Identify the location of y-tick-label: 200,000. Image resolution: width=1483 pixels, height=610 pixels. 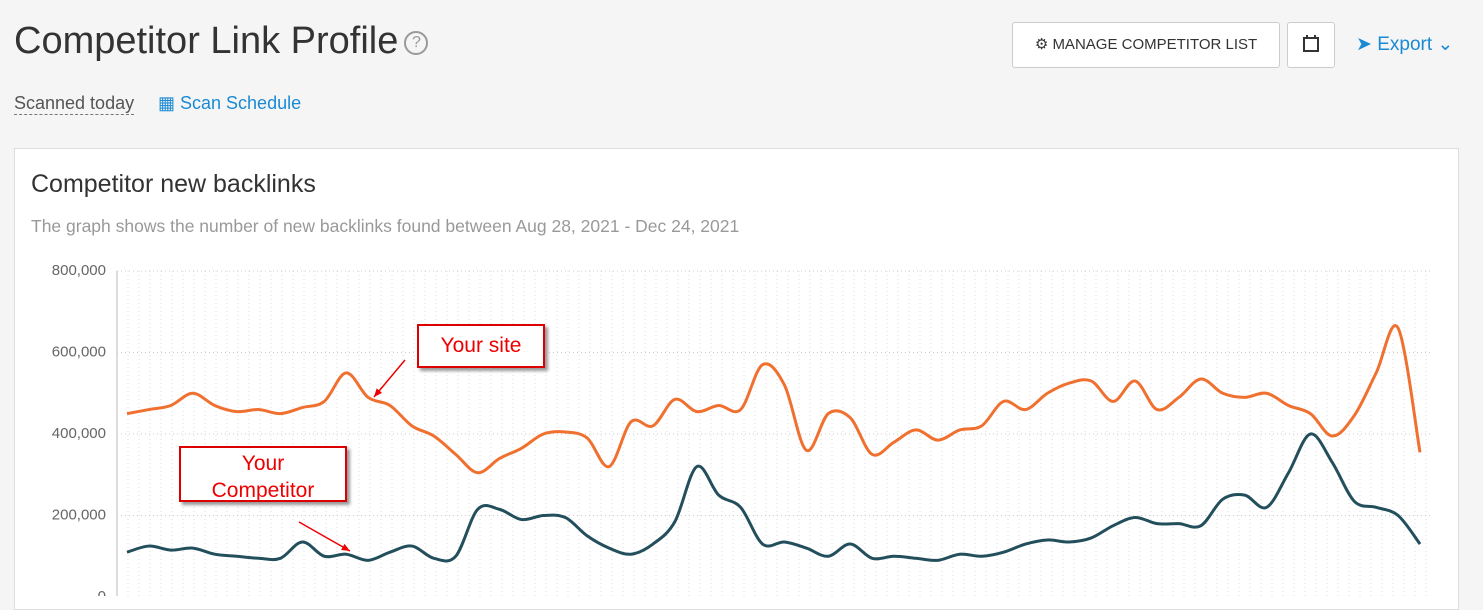
(79, 514).